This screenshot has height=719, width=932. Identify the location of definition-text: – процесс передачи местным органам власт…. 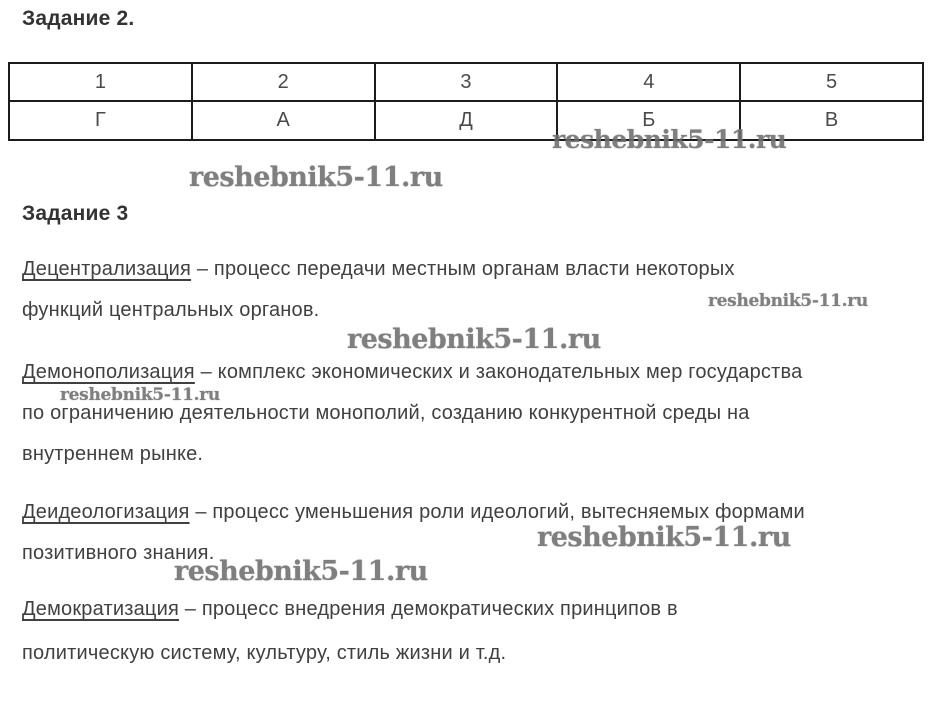
(378, 289).